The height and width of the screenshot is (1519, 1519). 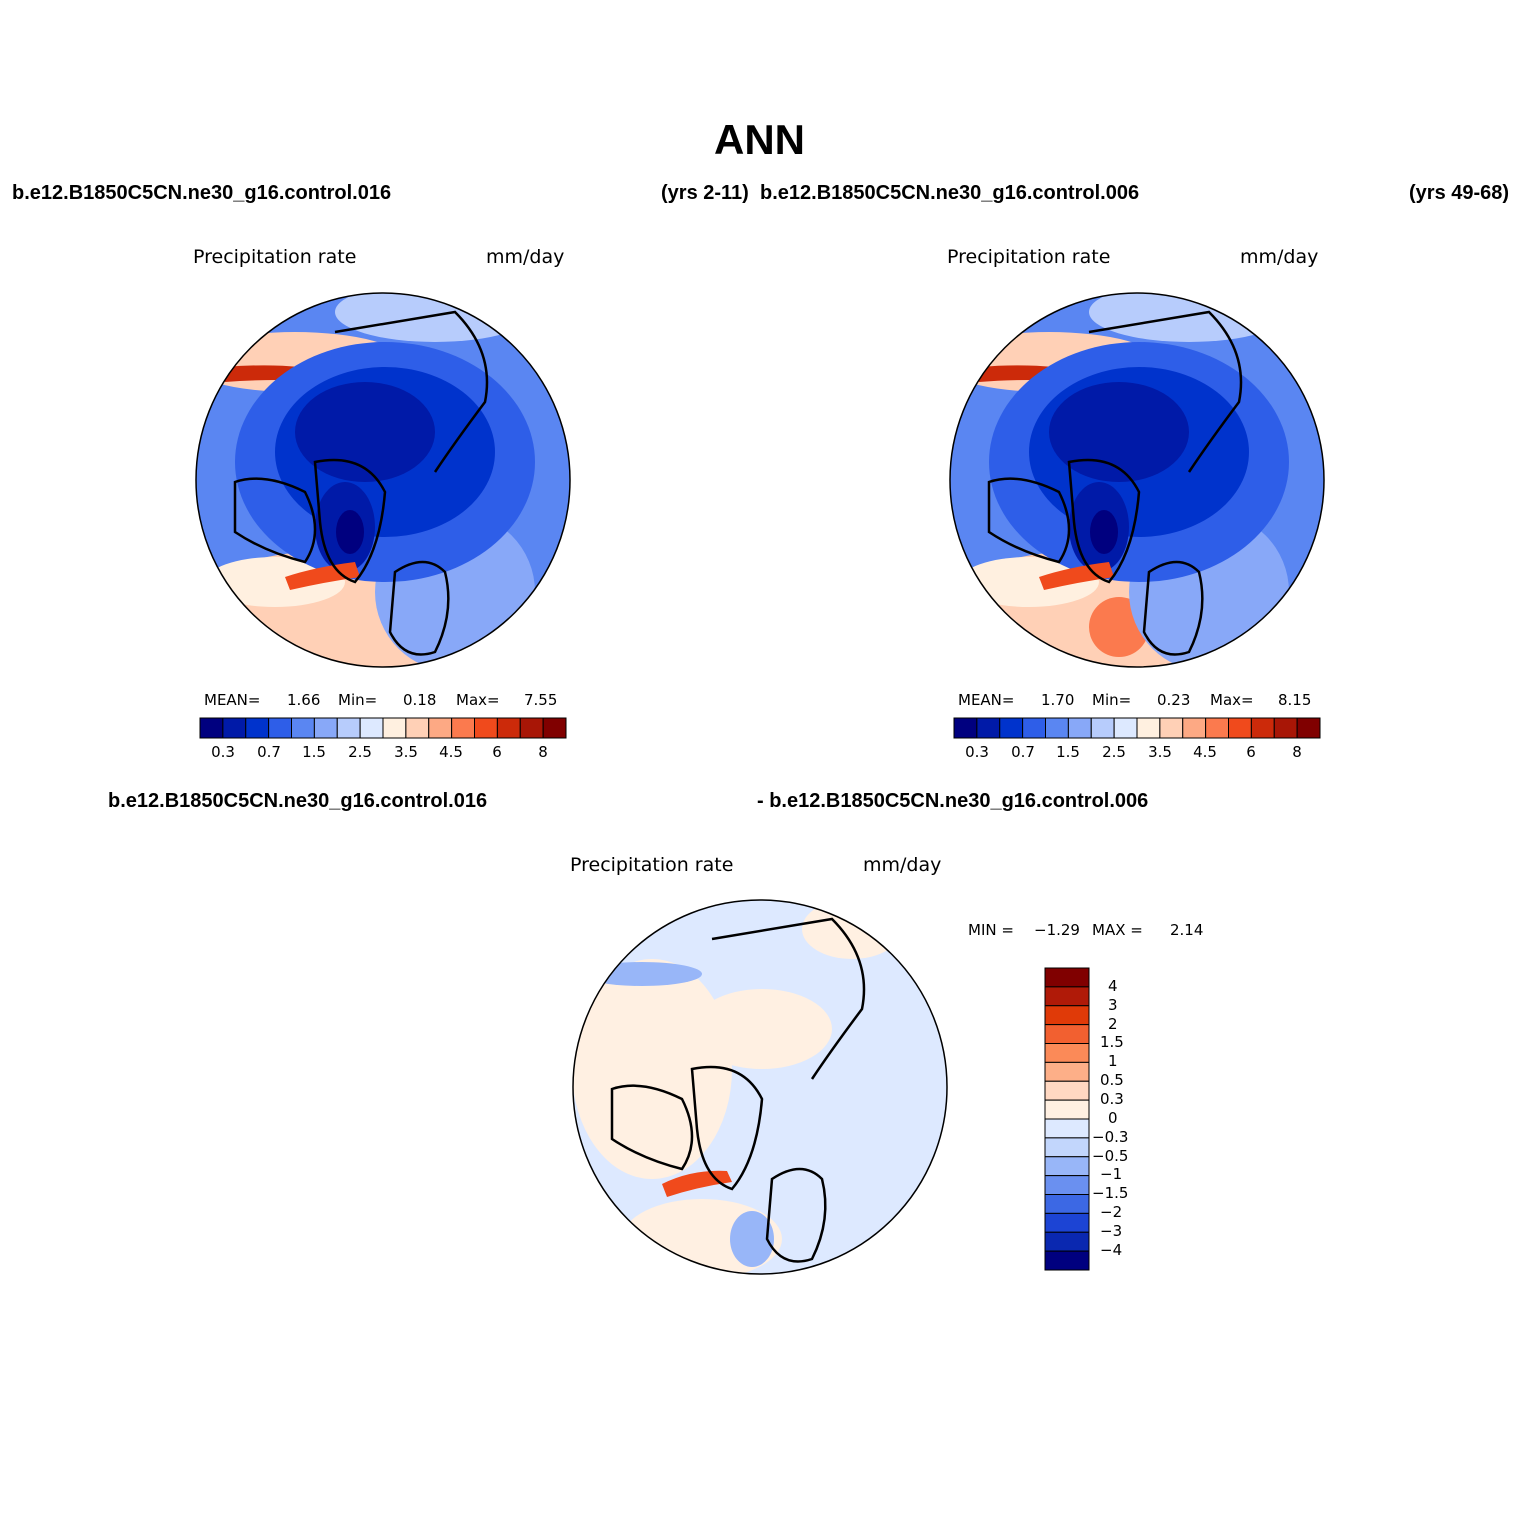 I want to click on panel1-colorbar, so click(x=383, y=728).